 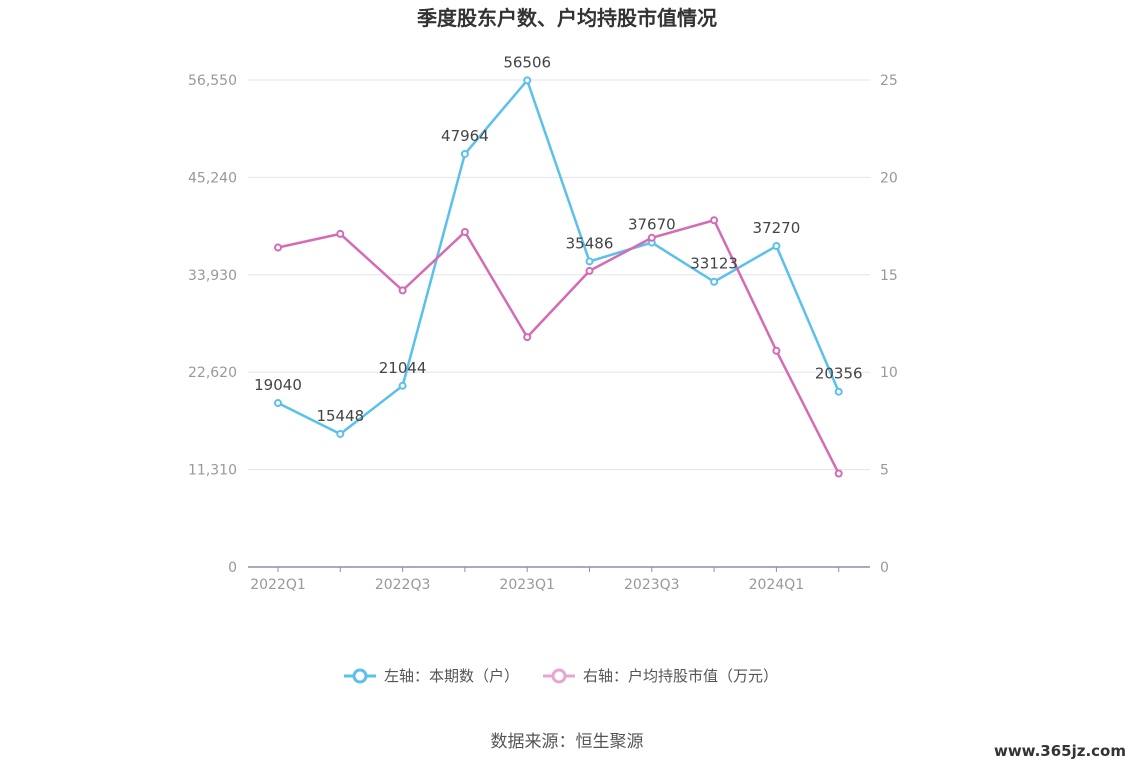 What do you see at coordinates (652, 225) in the screenshot?
I see `data-label: 37670` at bounding box center [652, 225].